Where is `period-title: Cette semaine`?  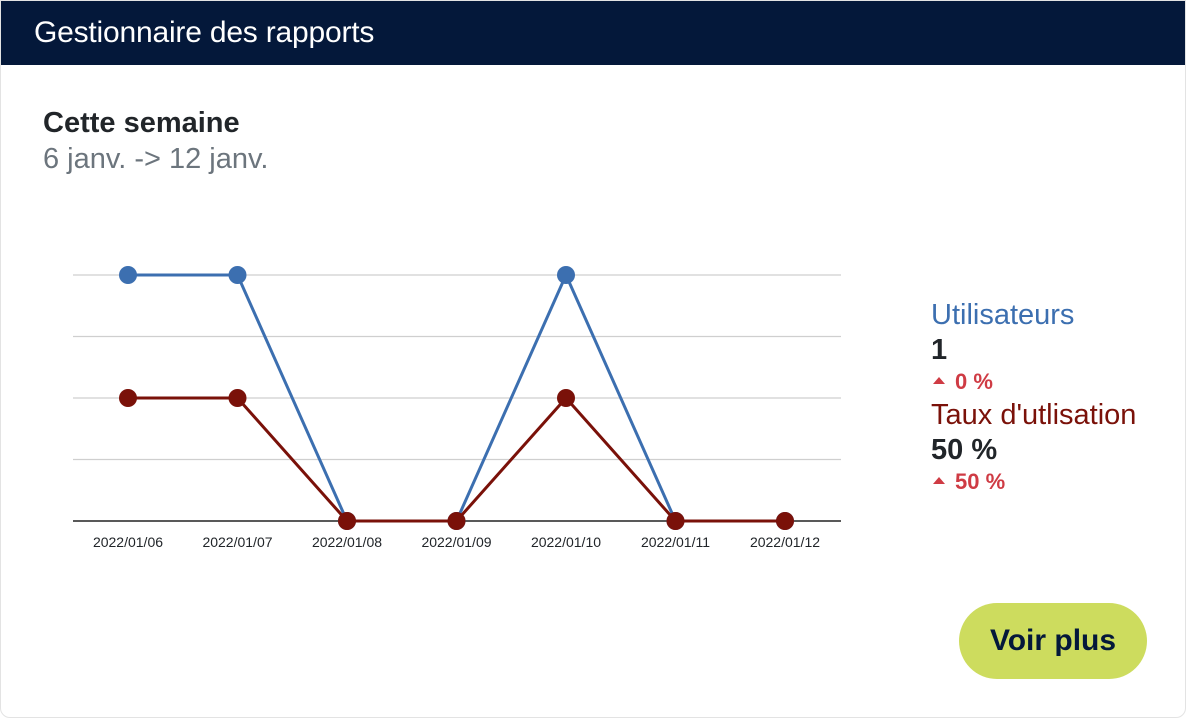 period-title: Cette semaine is located at coordinates (141, 123).